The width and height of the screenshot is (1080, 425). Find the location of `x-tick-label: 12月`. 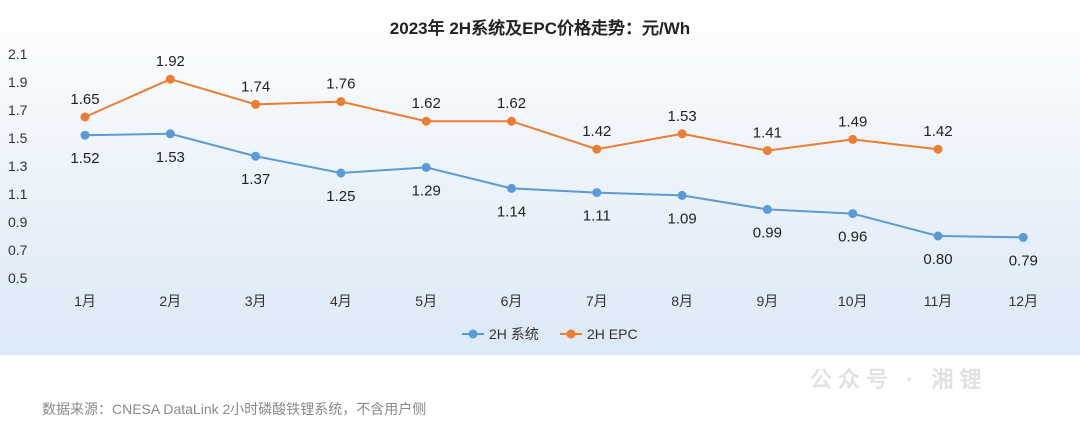

x-tick-label: 12月 is located at coordinates (1024, 301).